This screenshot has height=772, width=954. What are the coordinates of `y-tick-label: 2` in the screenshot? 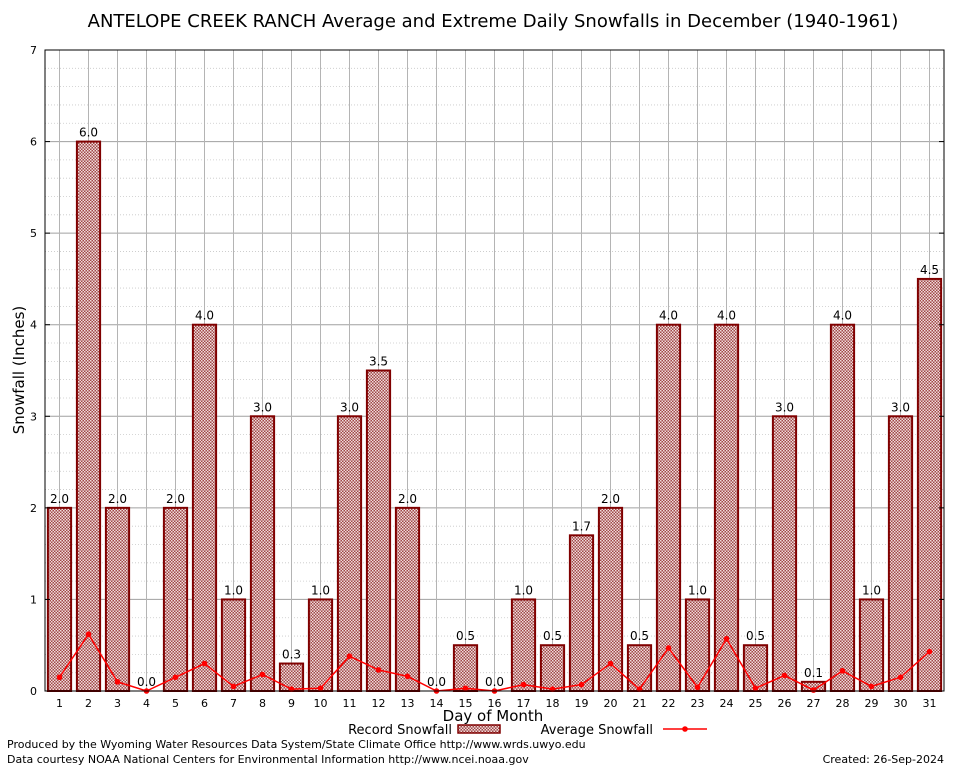 It's located at (33, 508).